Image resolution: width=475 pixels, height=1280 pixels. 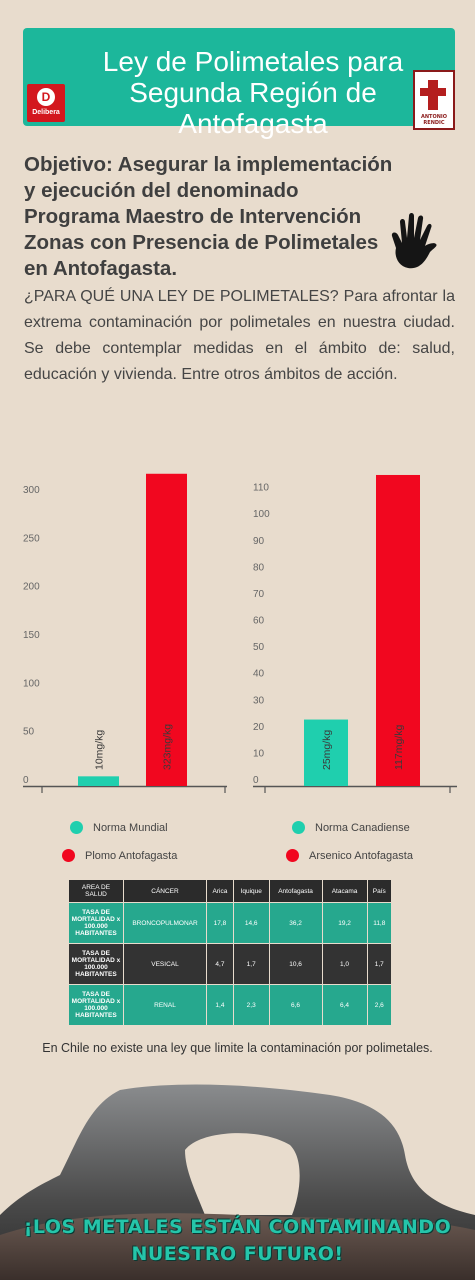 What do you see at coordinates (261, 488) in the screenshot?
I see `y-tick-label: 110` at bounding box center [261, 488].